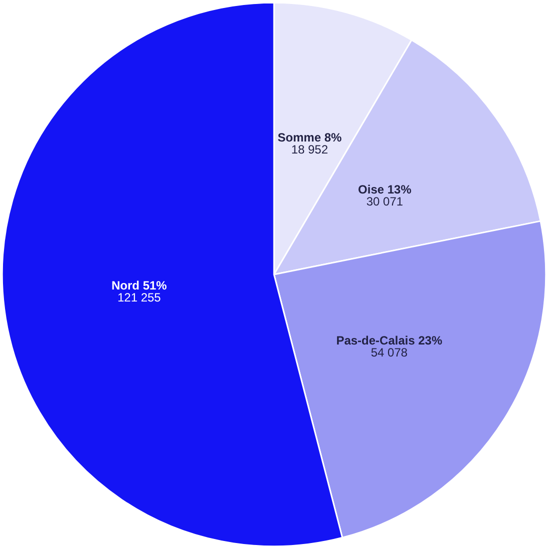 This screenshot has height=548, width=547. What do you see at coordinates (139, 291) in the screenshot?
I see `slice-label: Nord 51% 121 255` at bounding box center [139, 291].